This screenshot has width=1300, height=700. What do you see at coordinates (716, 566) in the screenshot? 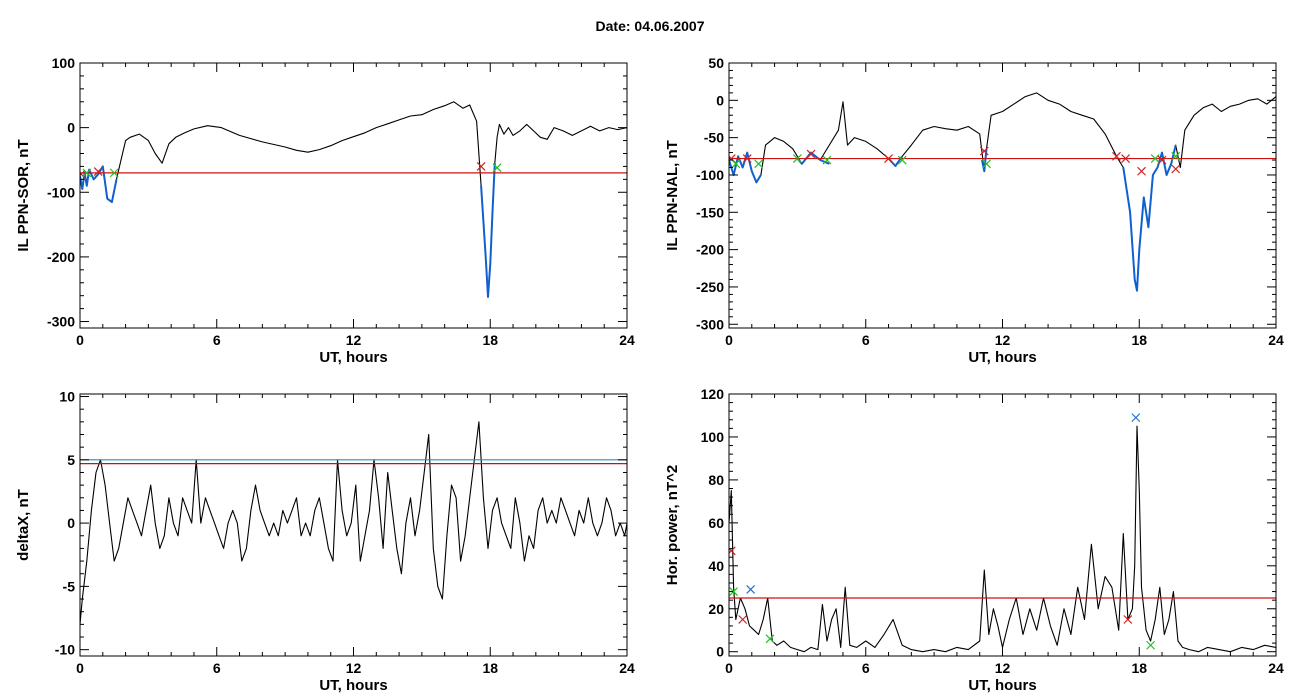
I see `y-tick-label: 40` at bounding box center [716, 566].